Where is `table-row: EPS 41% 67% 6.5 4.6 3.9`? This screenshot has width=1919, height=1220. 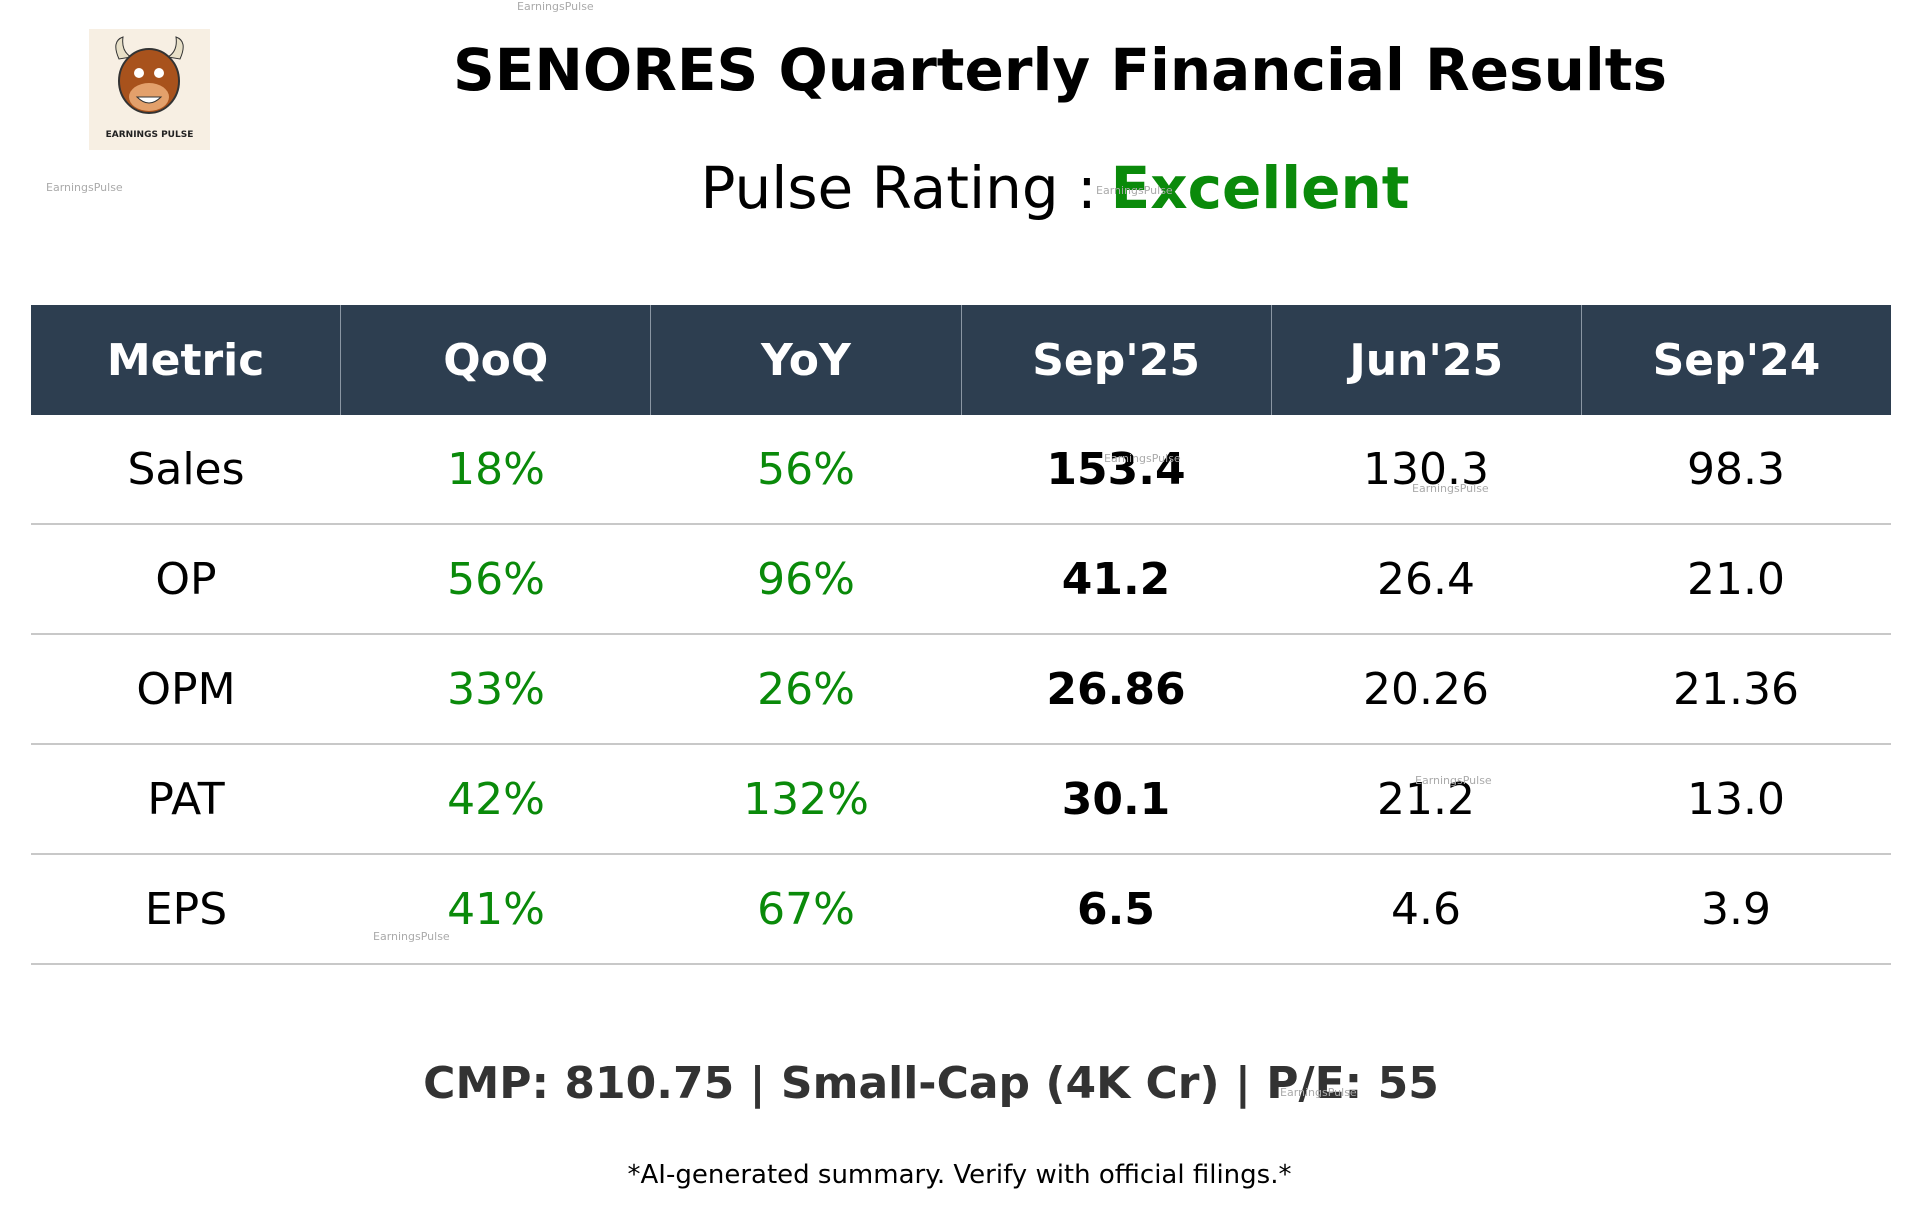 table-row: EPS 41% 67% 6.5 4.6 3.9 is located at coordinates (961, 910).